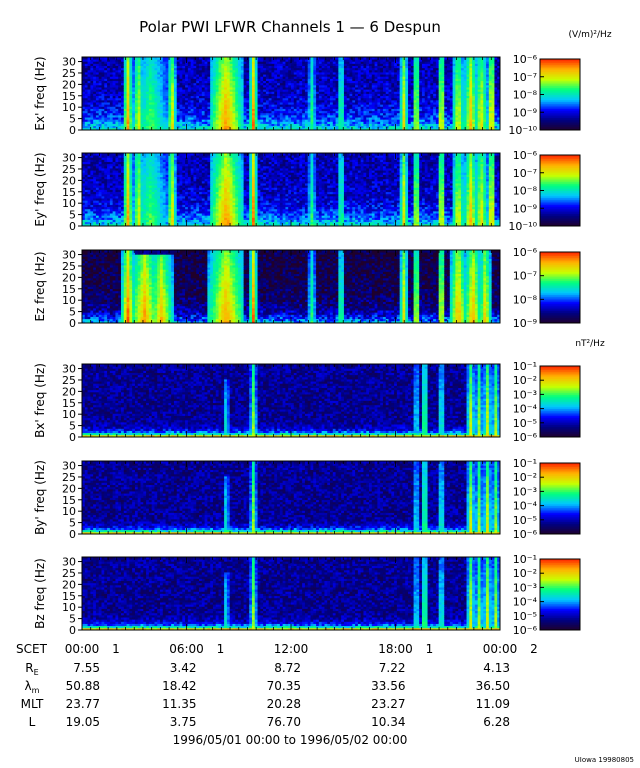 The width and height of the screenshot is (640, 768). What do you see at coordinates (291, 93) in the screenshot?
I see `spectrogram-cells` at bounding box center [291, 93].